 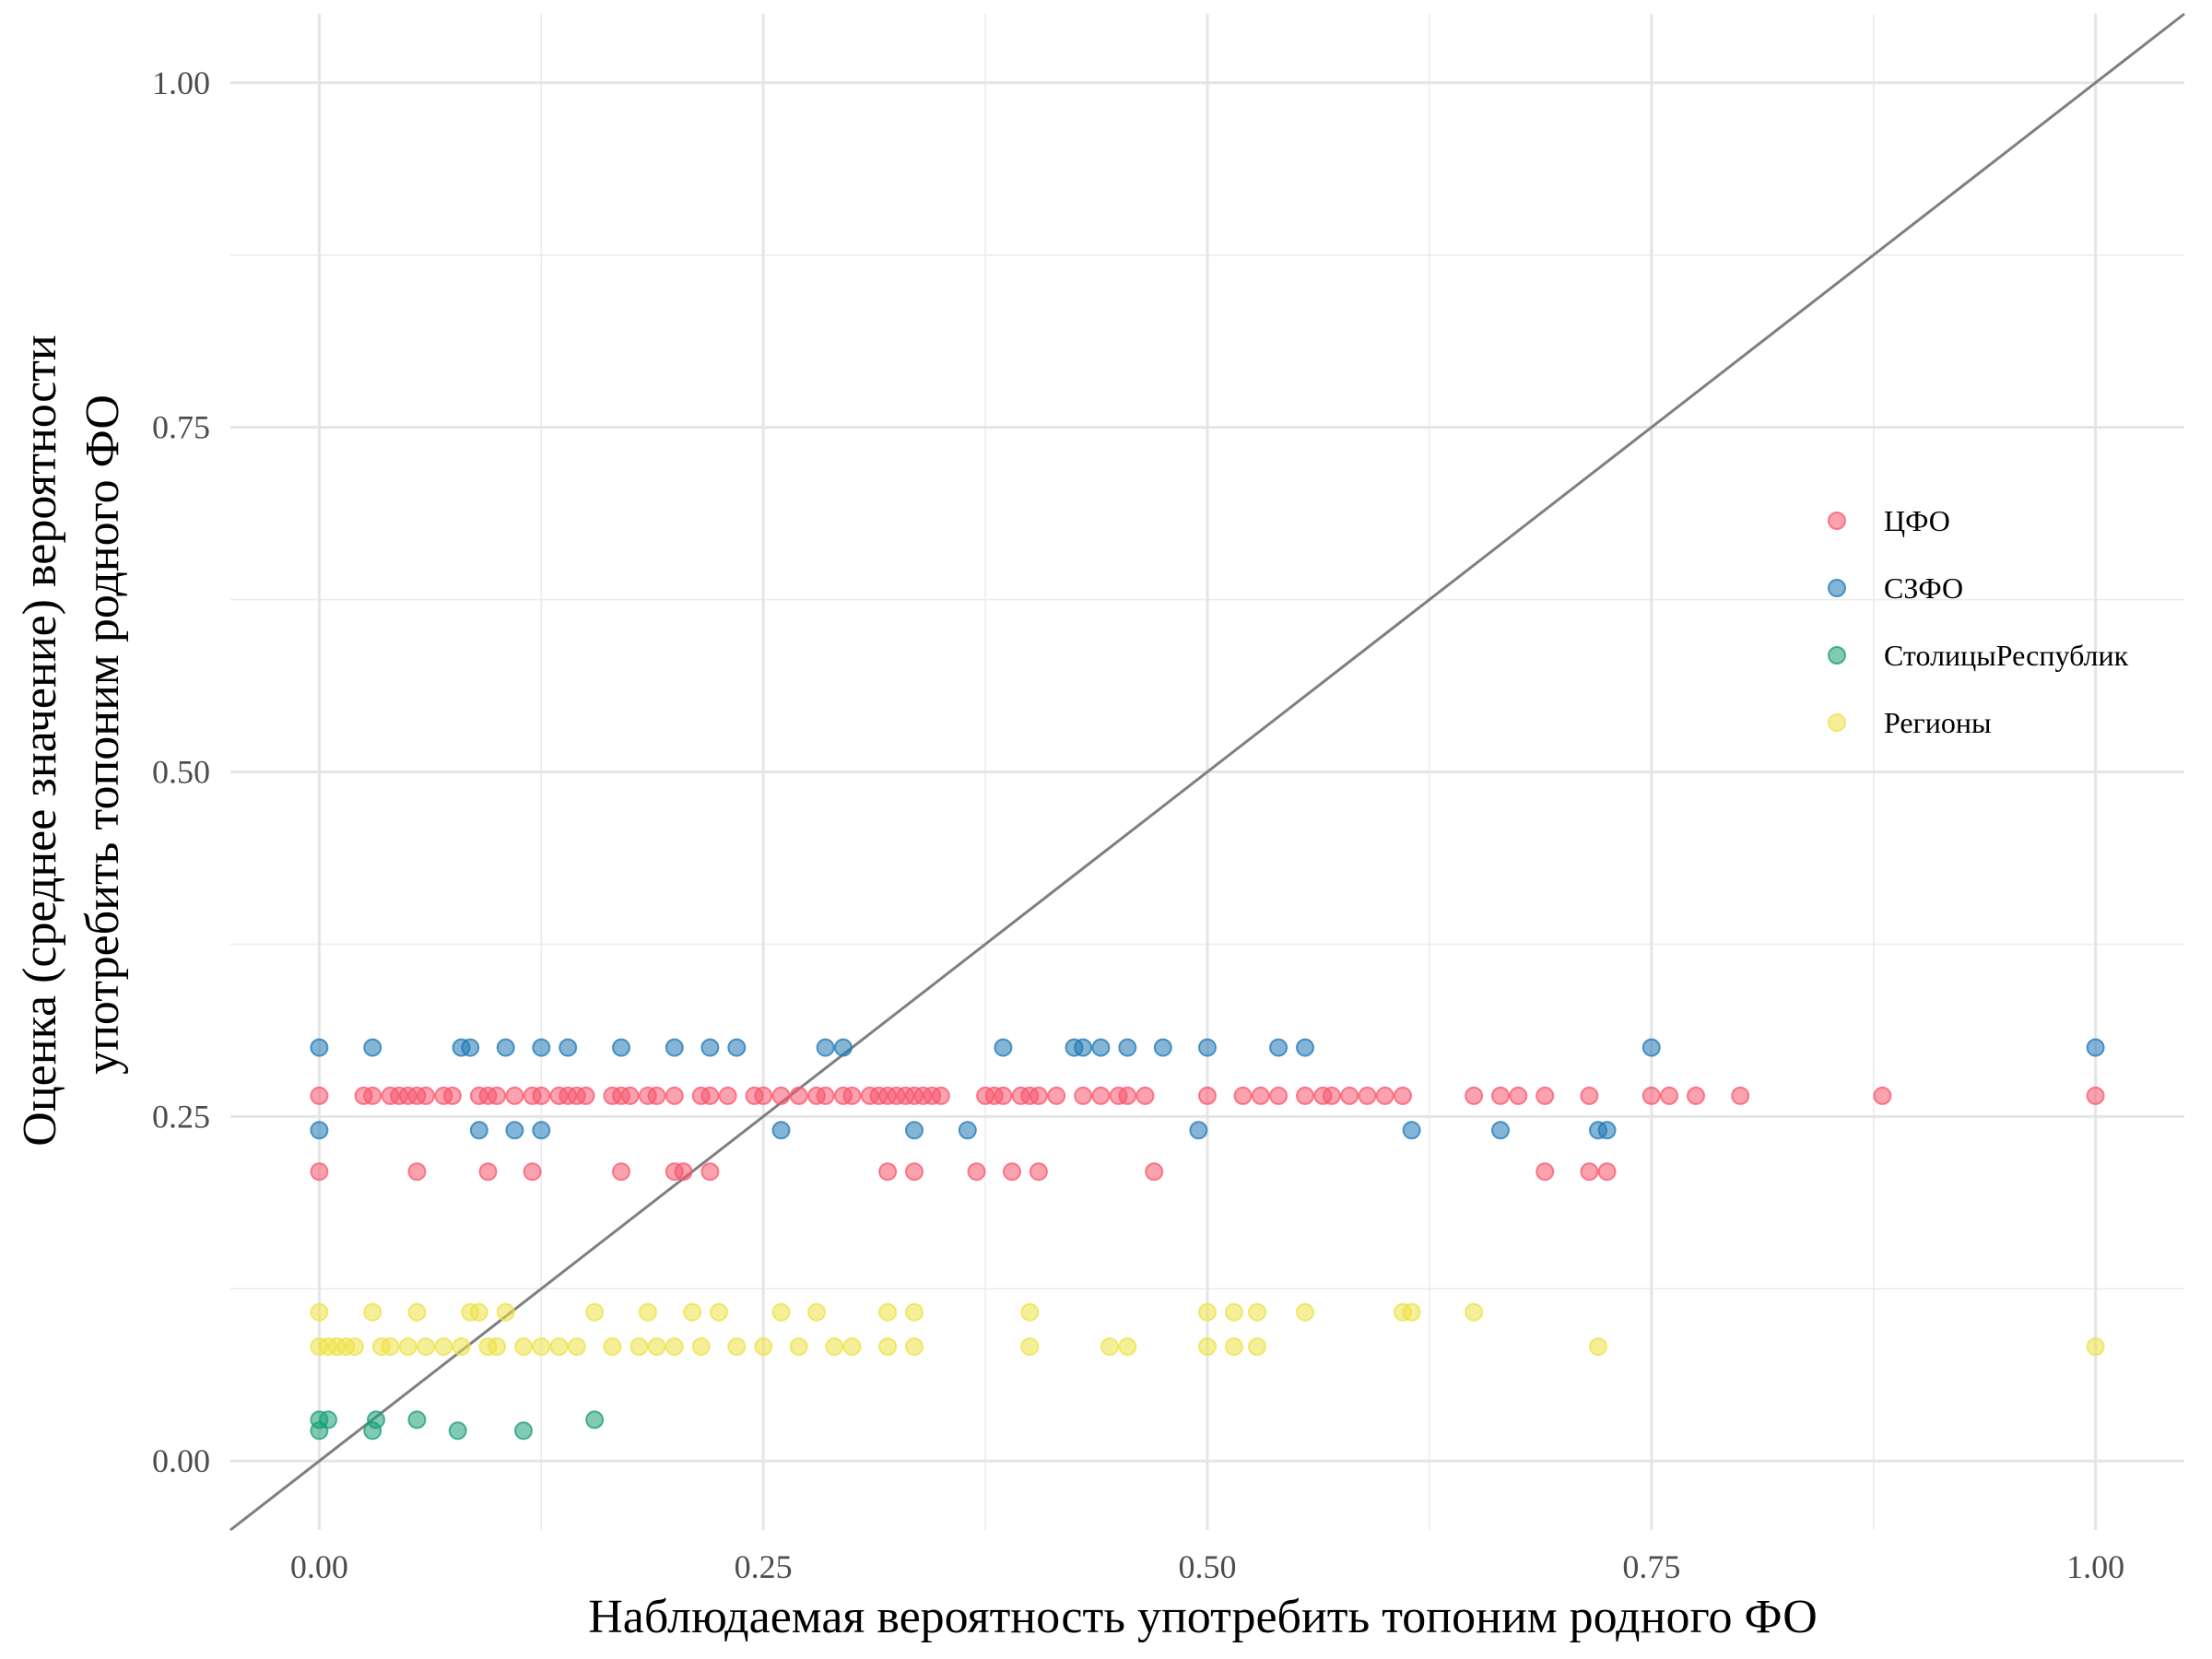 What do you see at coordinates (181, 1460) in the screenshot?
I see `y-tick-label: 0.00` at bounding box center [181, 1460].